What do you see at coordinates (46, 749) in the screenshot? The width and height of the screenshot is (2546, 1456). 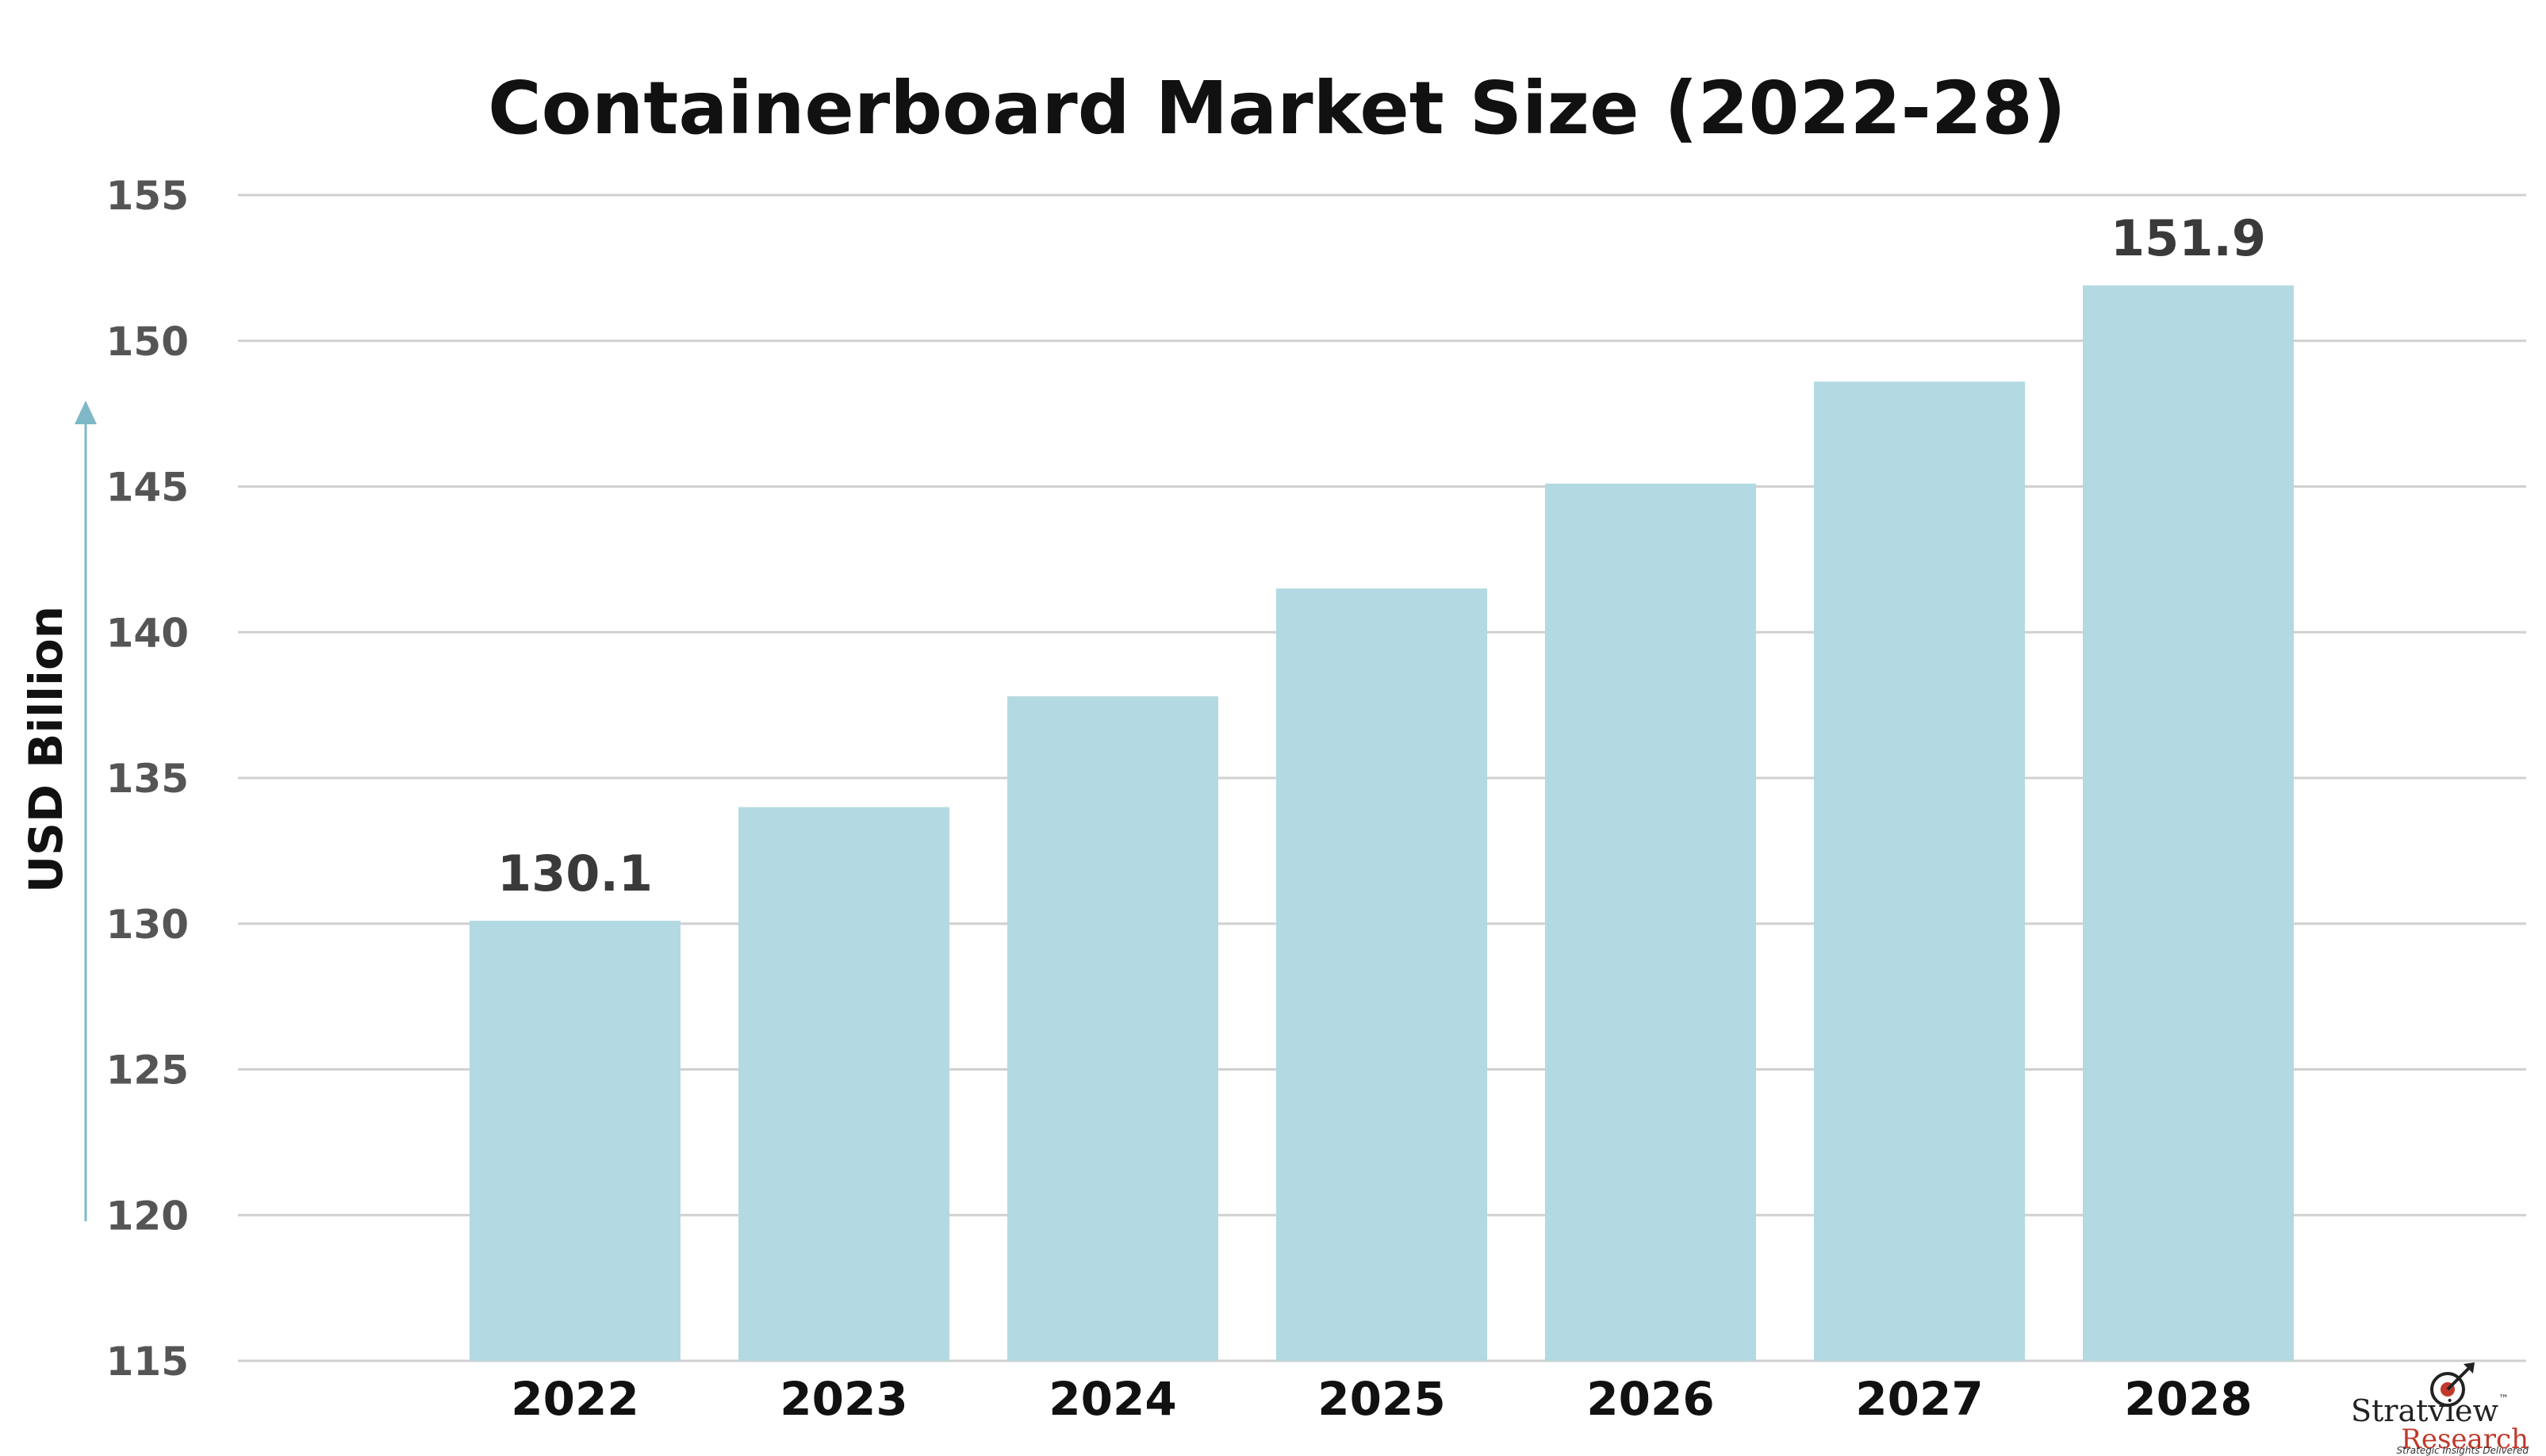 I see `y-axis-label: USD Billion` at bounding box center [46, 749].